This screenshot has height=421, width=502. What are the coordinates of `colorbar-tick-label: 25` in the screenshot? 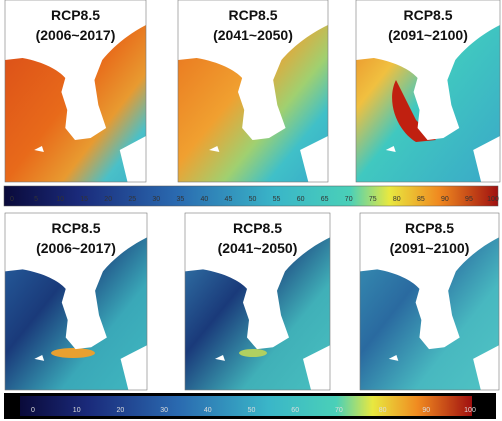 It's located at (132, 199).